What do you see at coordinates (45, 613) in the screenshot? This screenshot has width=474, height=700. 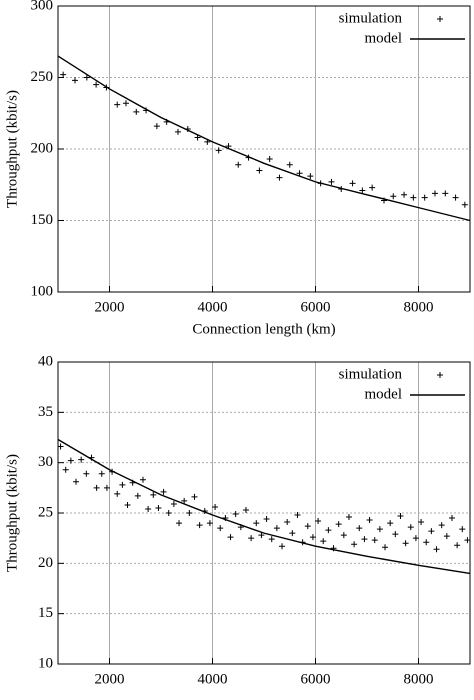 I see `y-tick-label: 15` at bounding box center [45, 613].